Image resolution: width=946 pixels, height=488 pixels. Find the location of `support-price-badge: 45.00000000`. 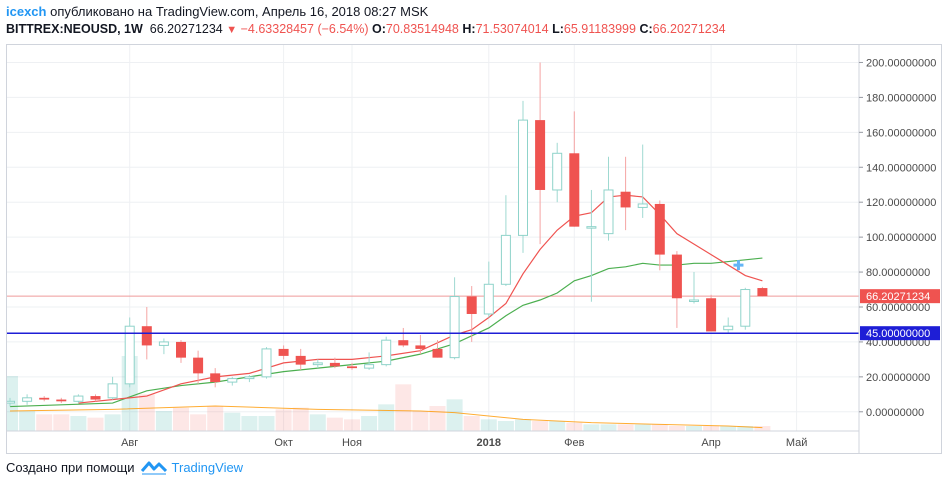

support-price-badge: 45.00000000 is located at coordinates (900, 333).